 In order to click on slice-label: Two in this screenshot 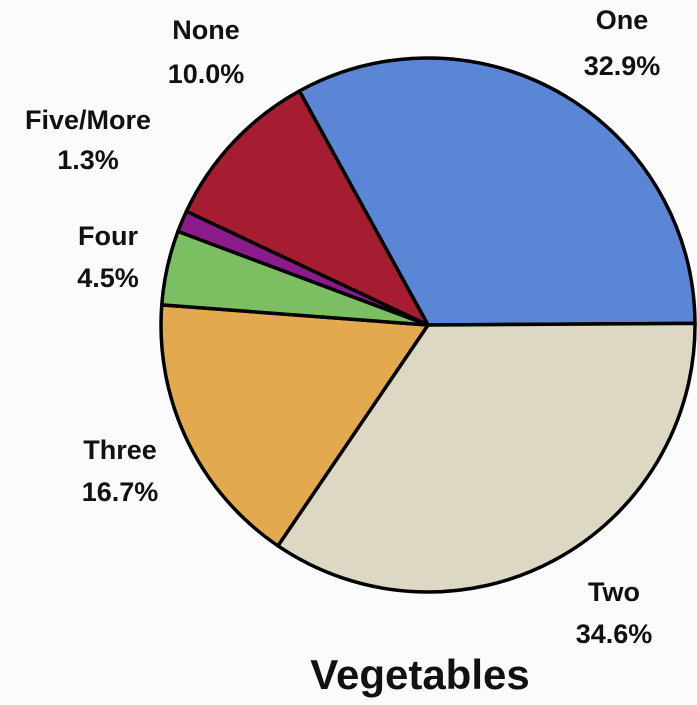, I will do `click(614, 592)`.